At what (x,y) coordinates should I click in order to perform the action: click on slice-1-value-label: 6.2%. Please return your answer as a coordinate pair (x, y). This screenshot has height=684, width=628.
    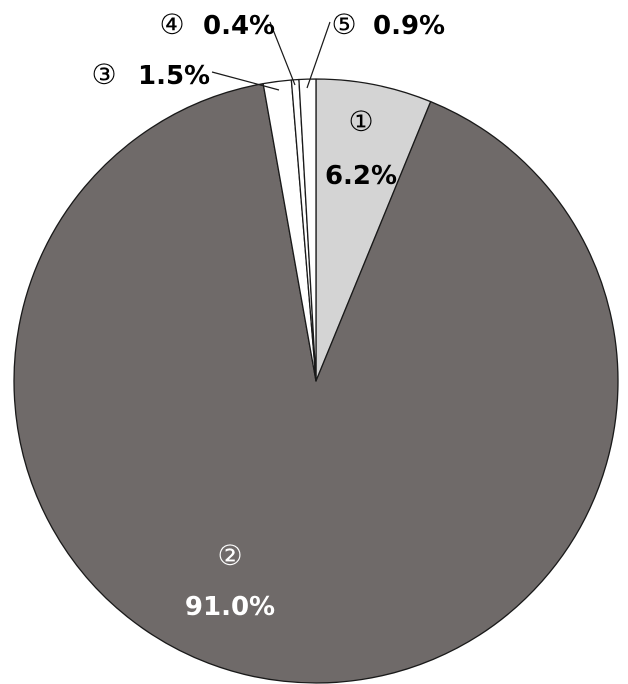
    Looking at the image, I should click on (361, 176).